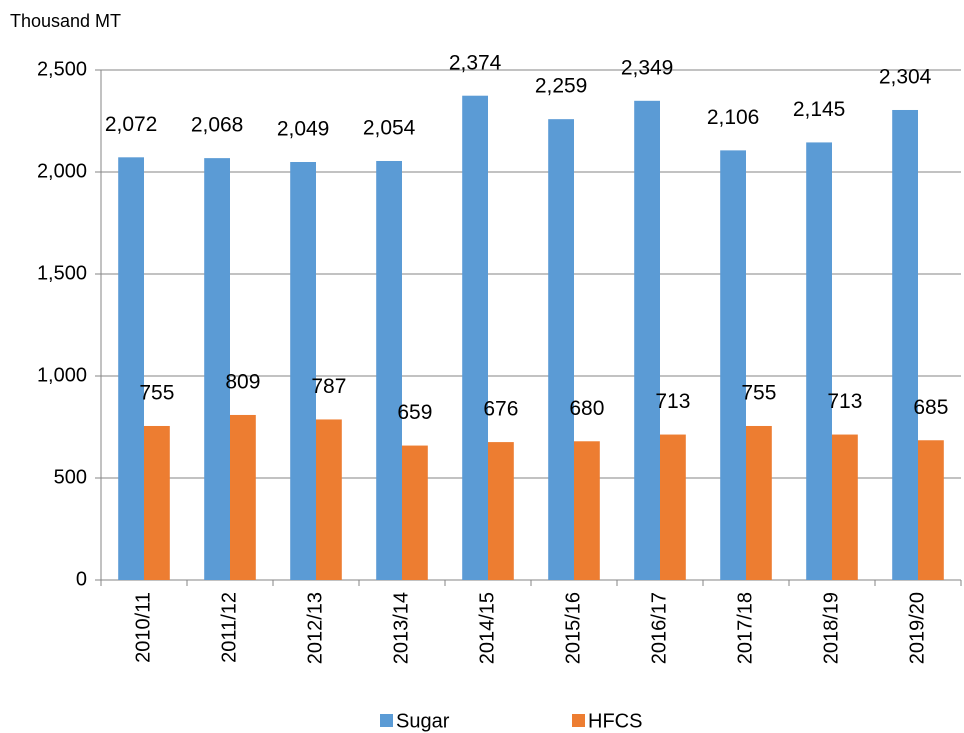 The height and width of the screenshot is (733, 964). I want to click on x-tick-label: 2019/20, so click(917, 628).